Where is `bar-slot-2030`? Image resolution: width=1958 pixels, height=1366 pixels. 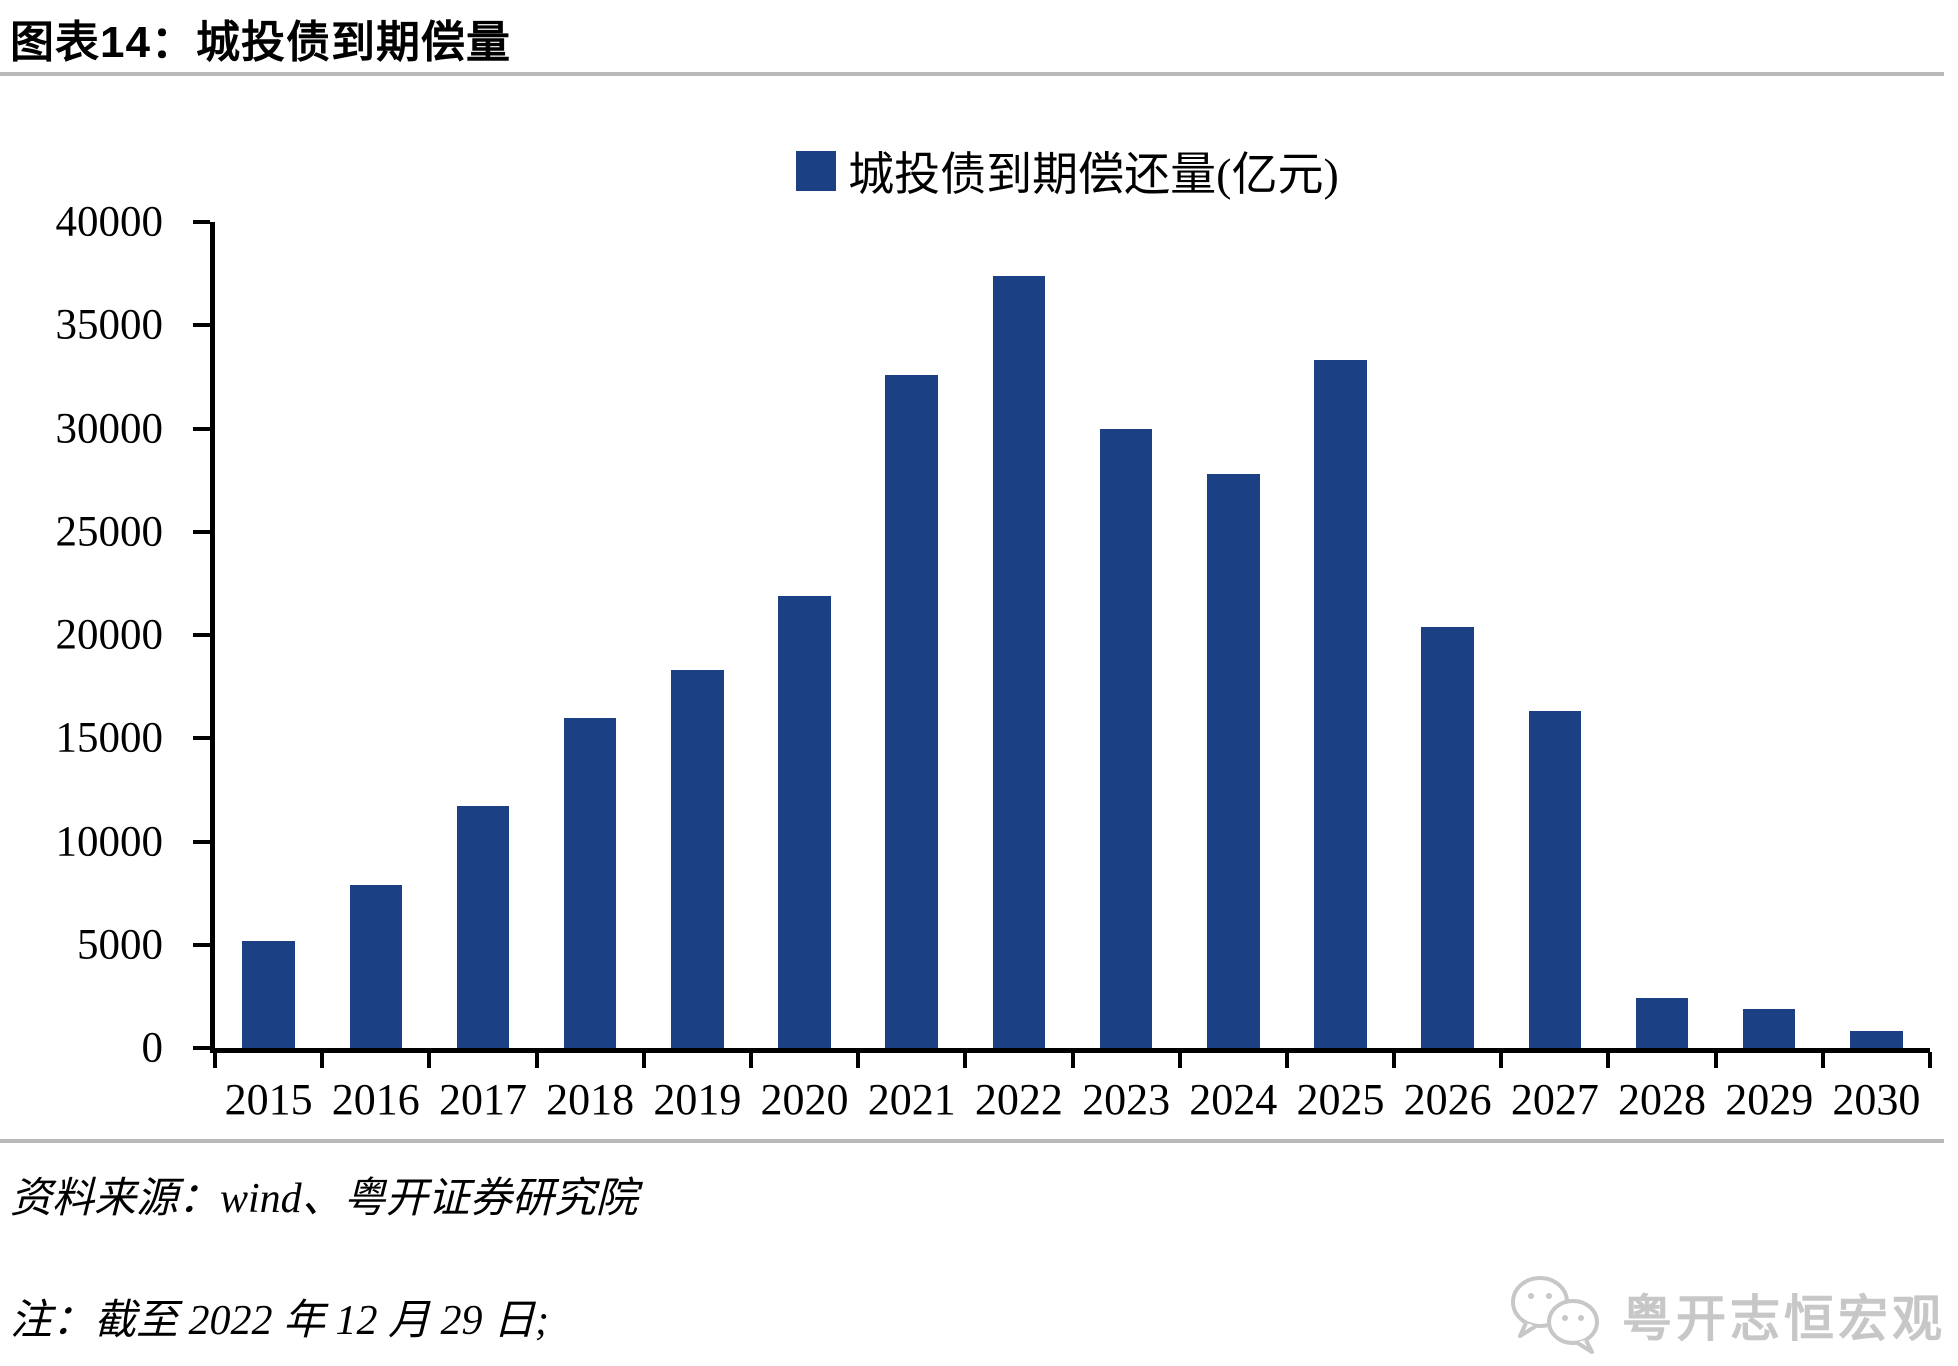
bar-slot-2030 is located at coordinates (1876, 635).